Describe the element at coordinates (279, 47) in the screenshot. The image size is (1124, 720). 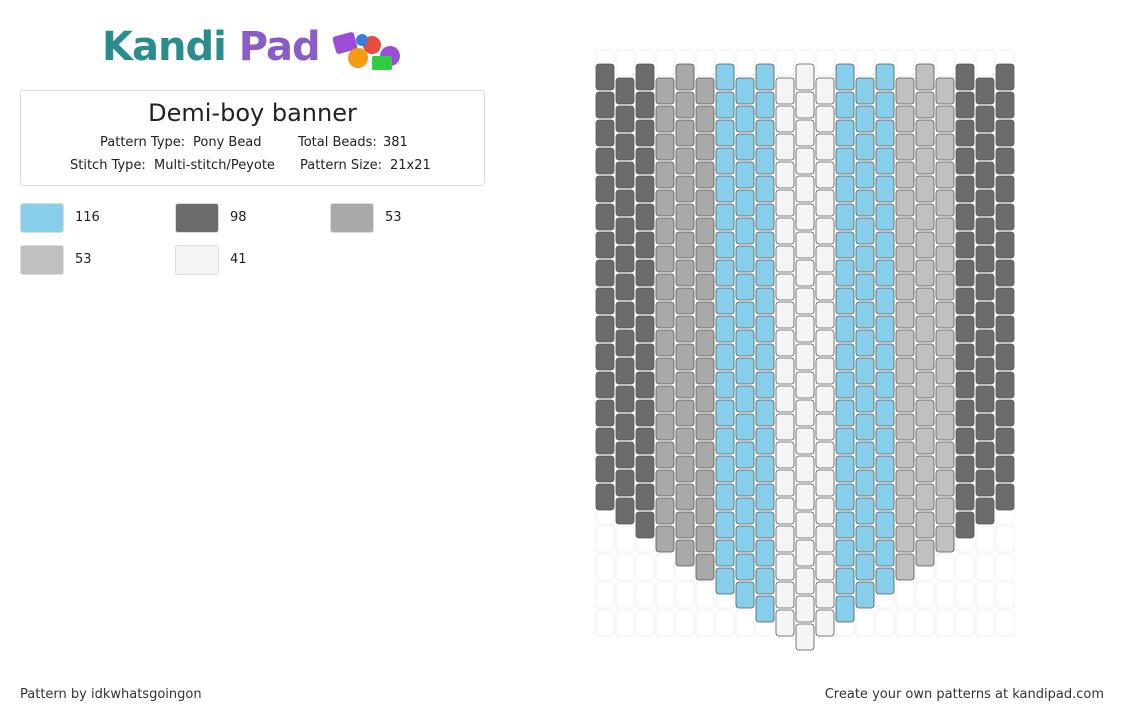
I see `logo-pad: Pad` at that location.